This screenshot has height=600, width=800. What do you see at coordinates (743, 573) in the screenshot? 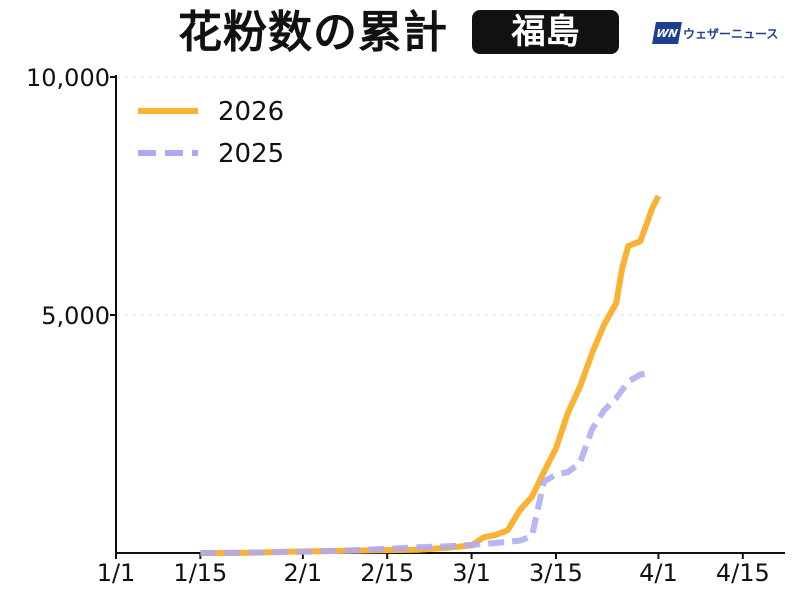
I see `x-tick-label: 4/15` at bounding box center [743, 573].